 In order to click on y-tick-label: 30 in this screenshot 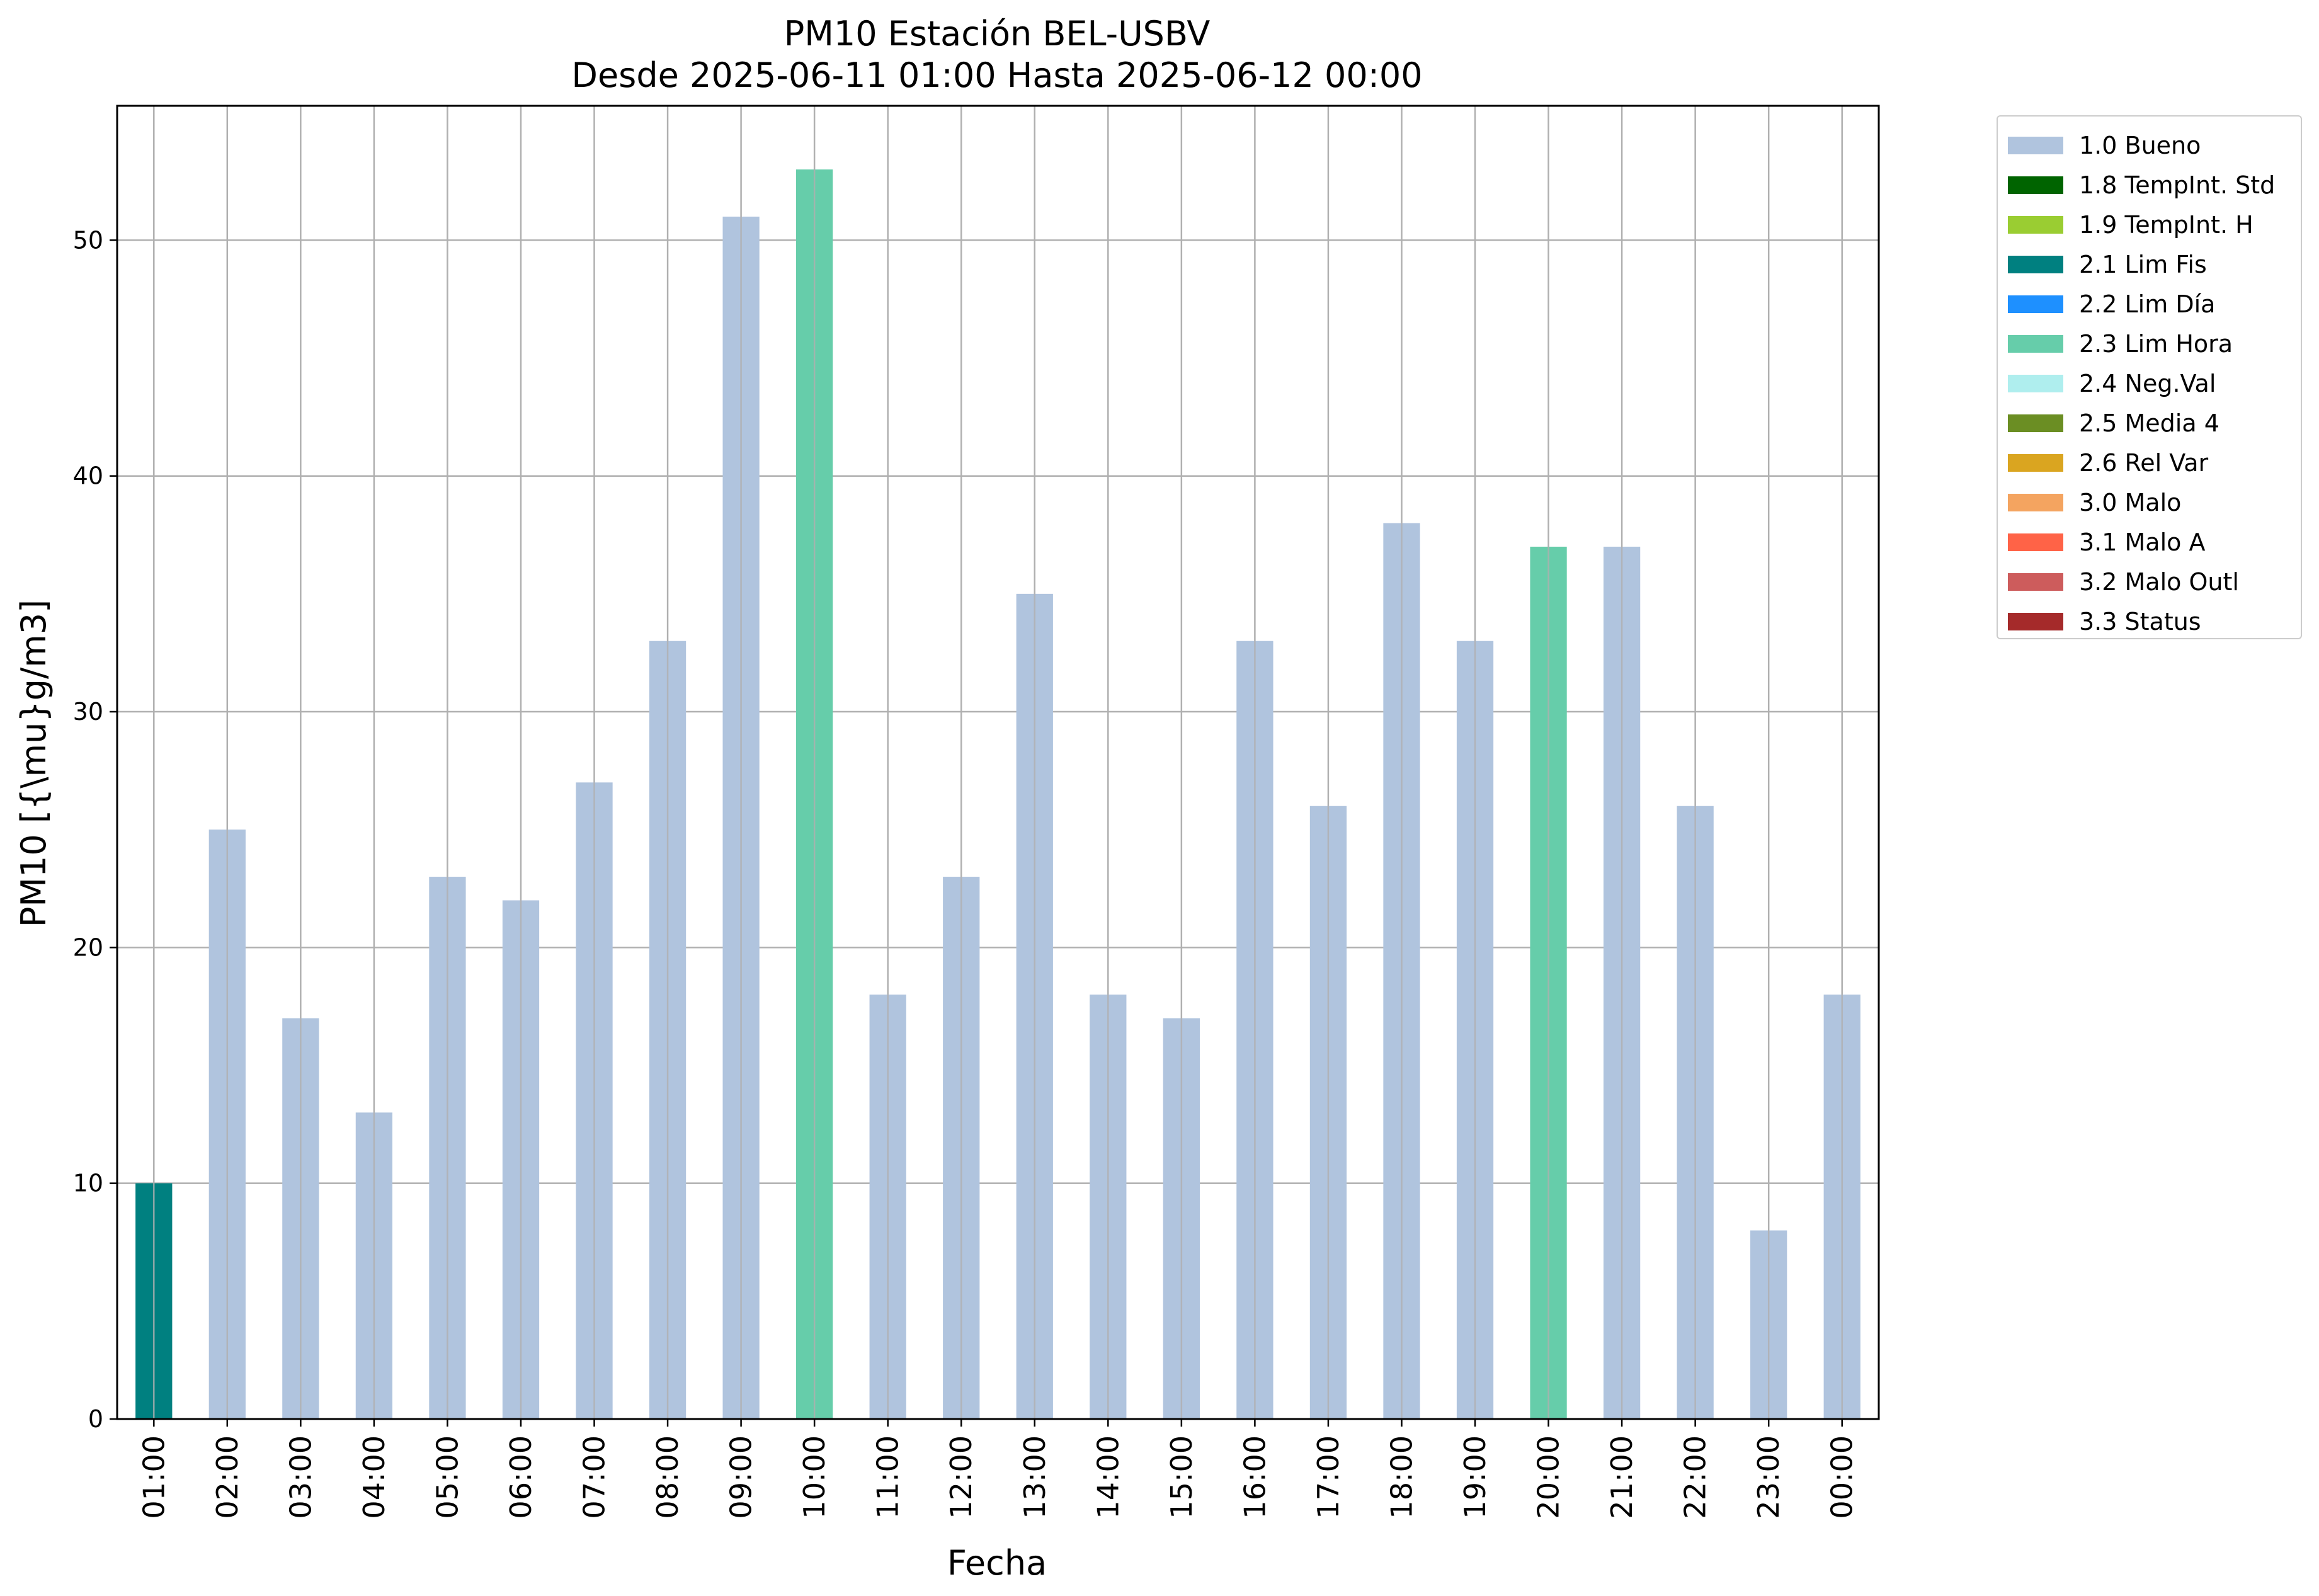, I will do `click(88, 712)`.